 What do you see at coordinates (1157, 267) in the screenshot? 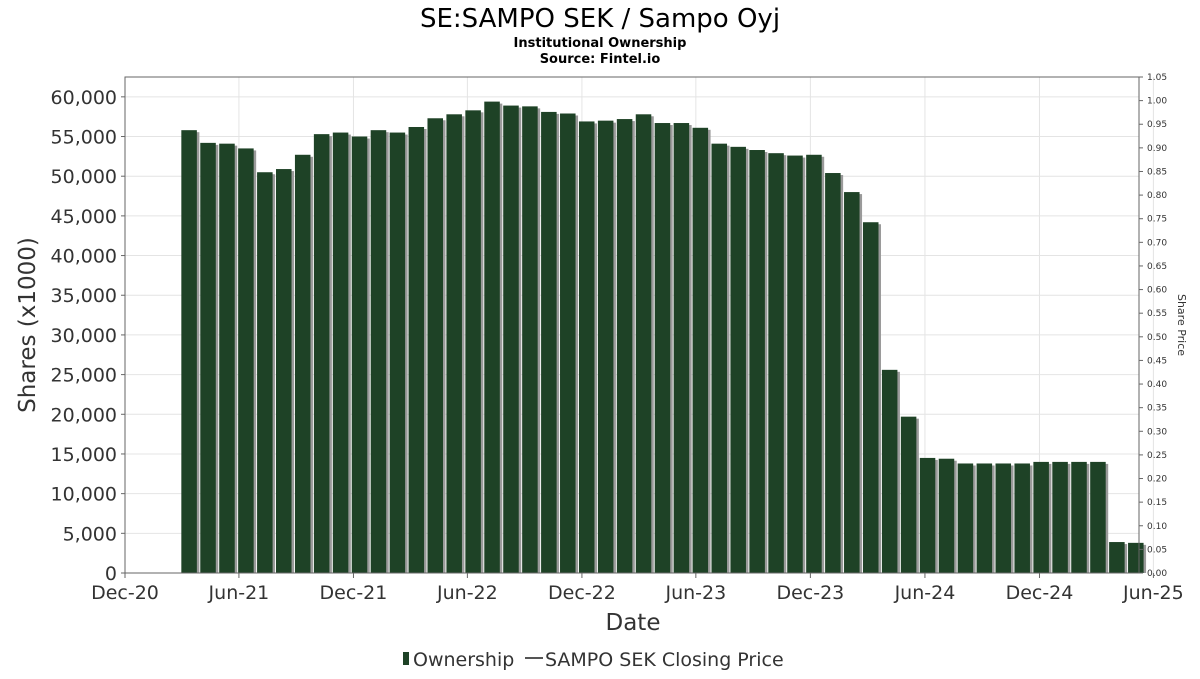
I see `y2-tick-label: 0.65` at bounding box center [1157, 267].